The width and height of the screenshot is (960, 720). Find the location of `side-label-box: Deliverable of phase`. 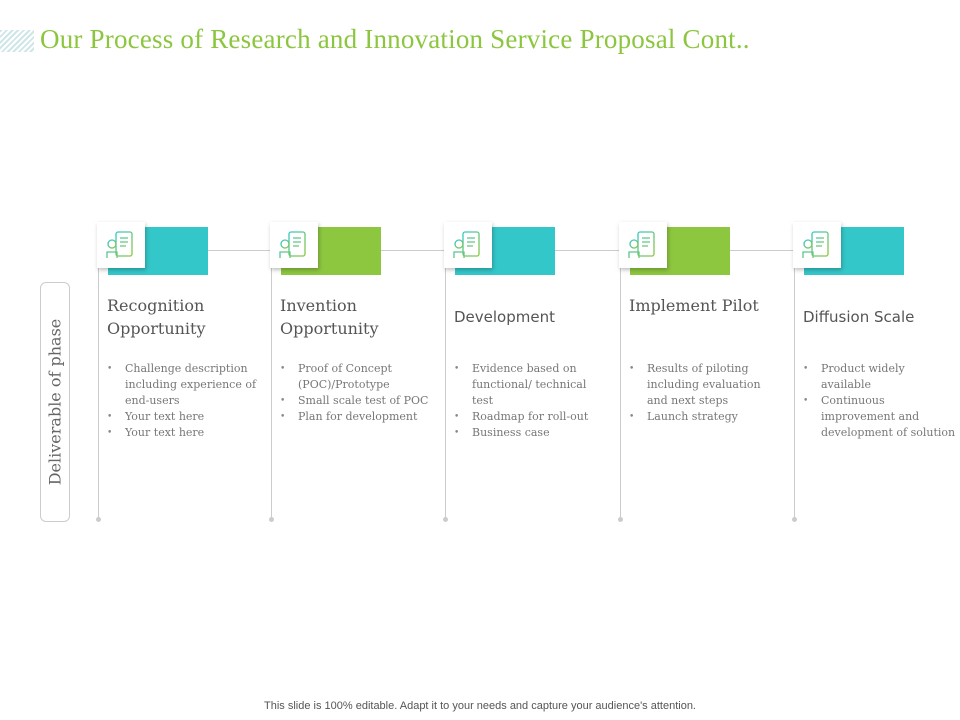

side-label-box: Deliverable of phase is located at coordinates (55, 402).